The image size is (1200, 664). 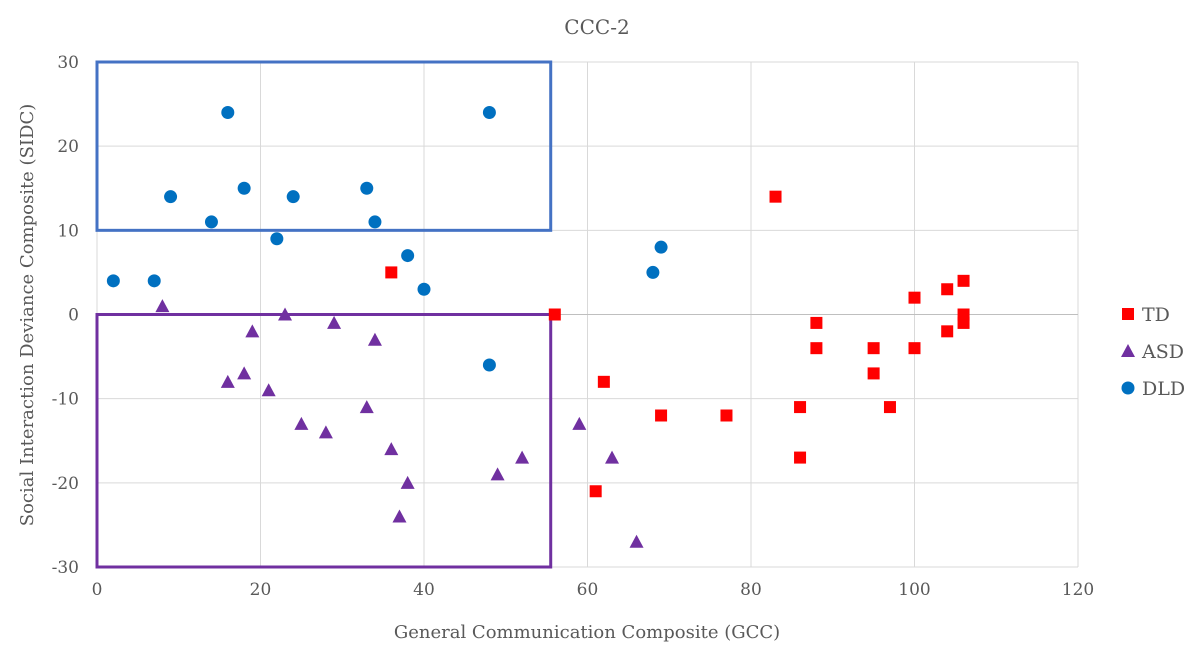 I want to click on x-axis-label: General Communication Composite (GCC), so click(x=587, y=632).